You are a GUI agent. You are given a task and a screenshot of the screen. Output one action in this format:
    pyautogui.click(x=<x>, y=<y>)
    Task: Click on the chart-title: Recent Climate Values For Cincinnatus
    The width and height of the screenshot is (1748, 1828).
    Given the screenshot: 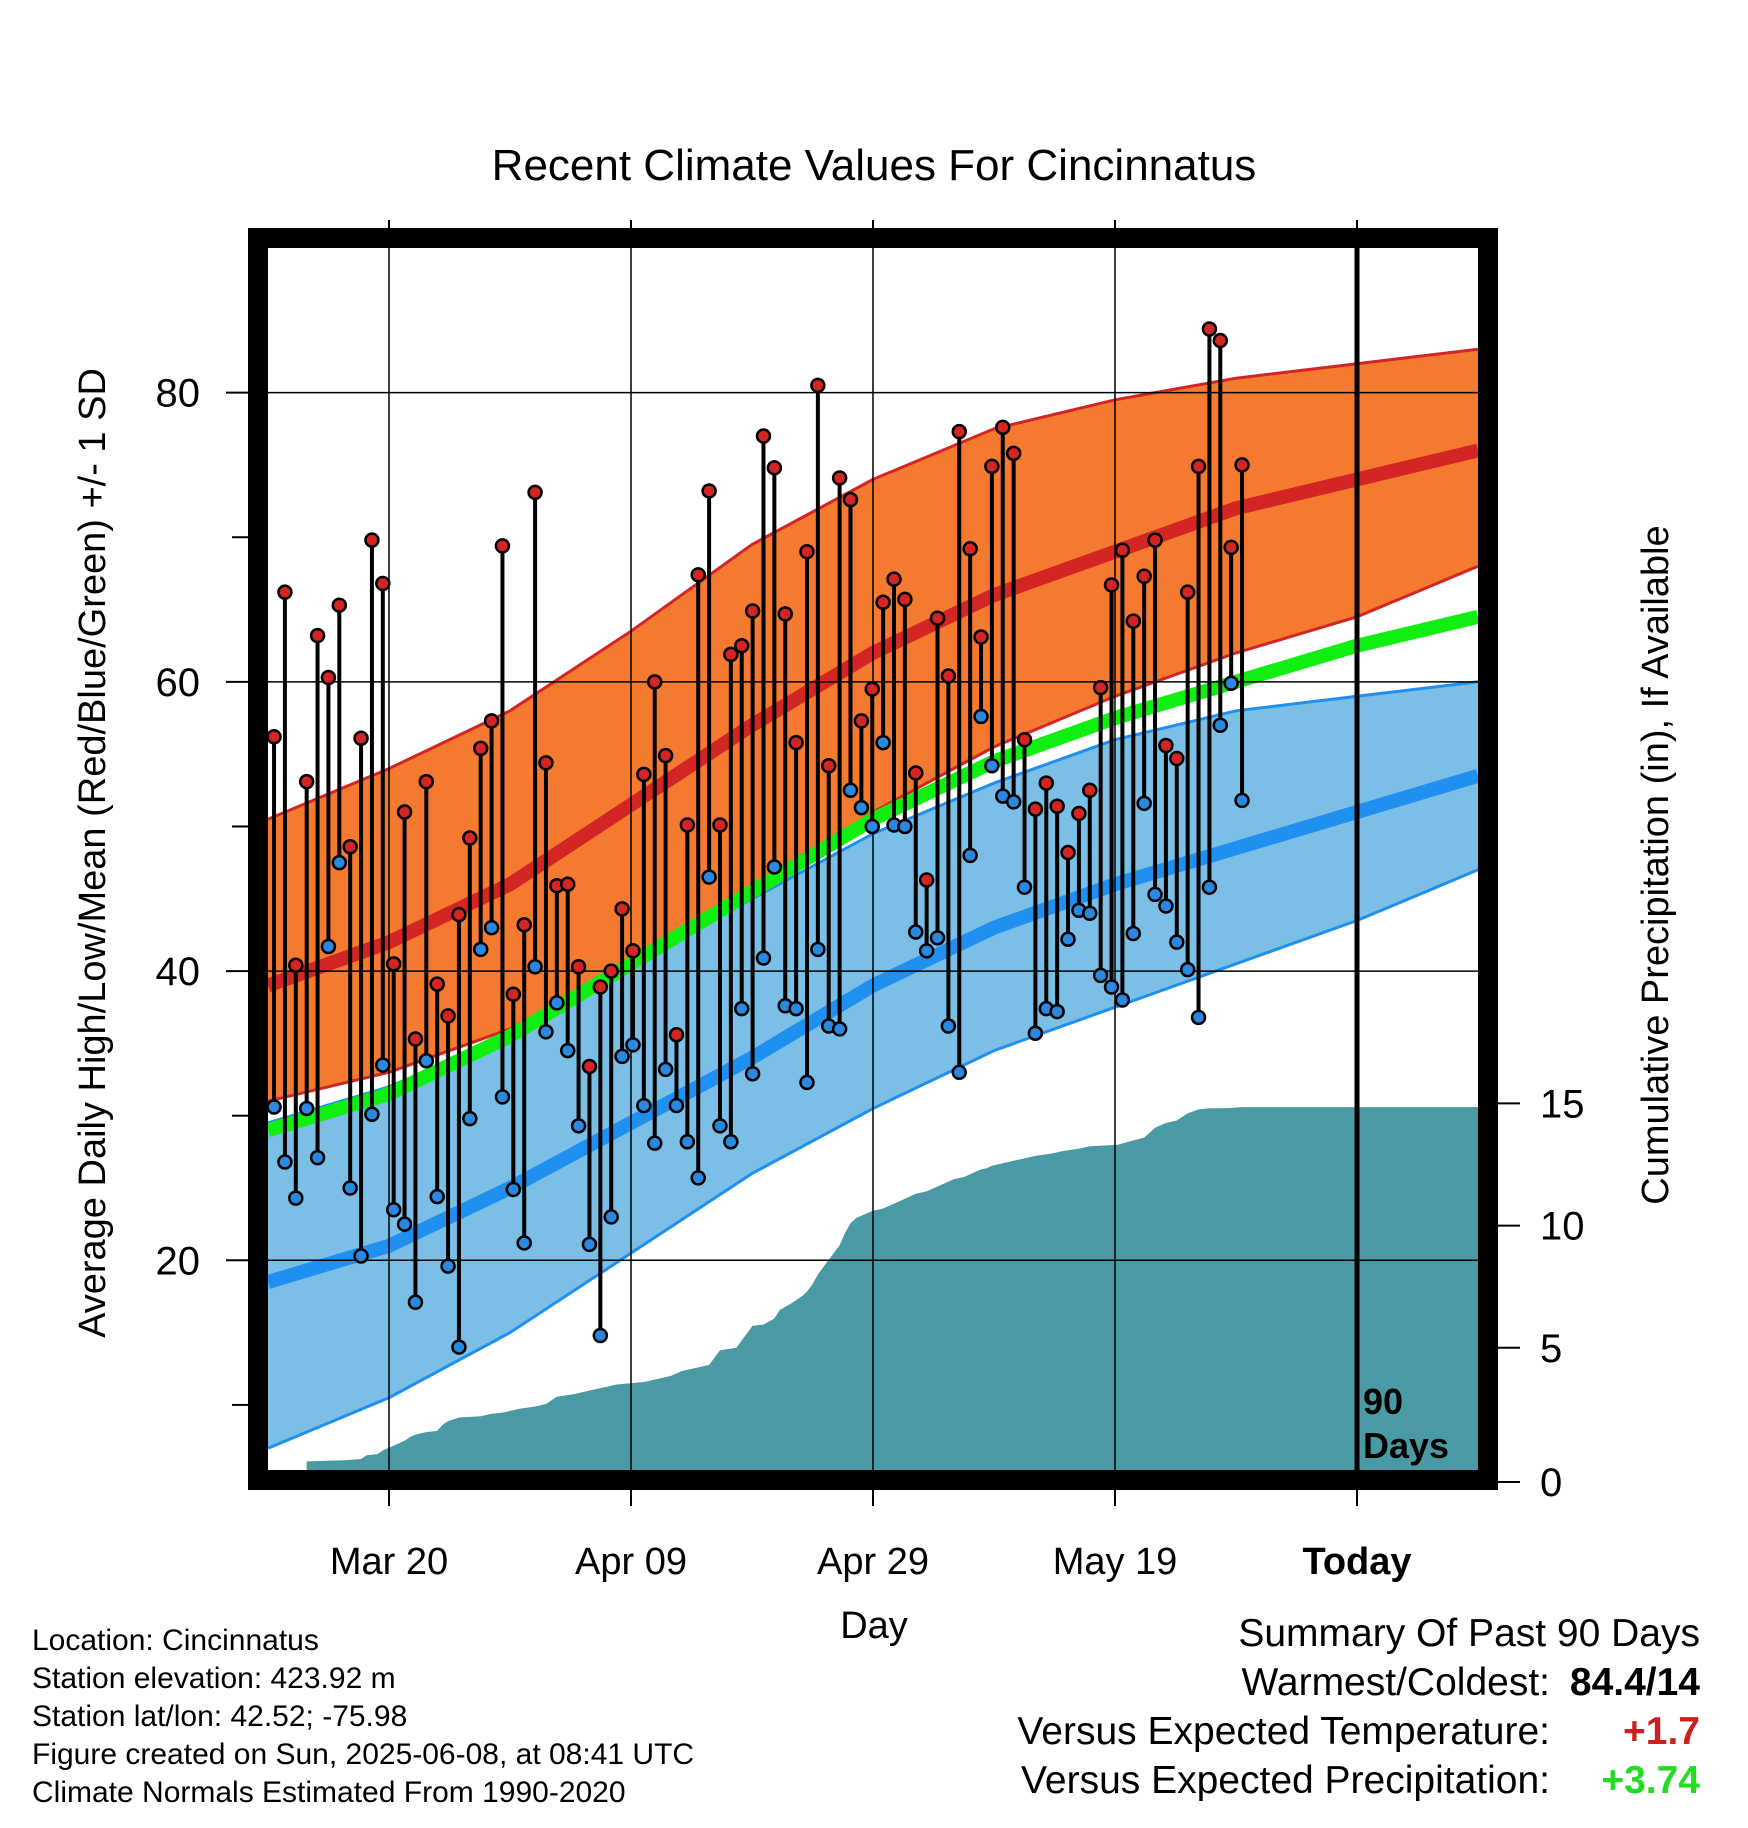 What is the action you would take?
    pyautogui.click(x=874, y=165)
    